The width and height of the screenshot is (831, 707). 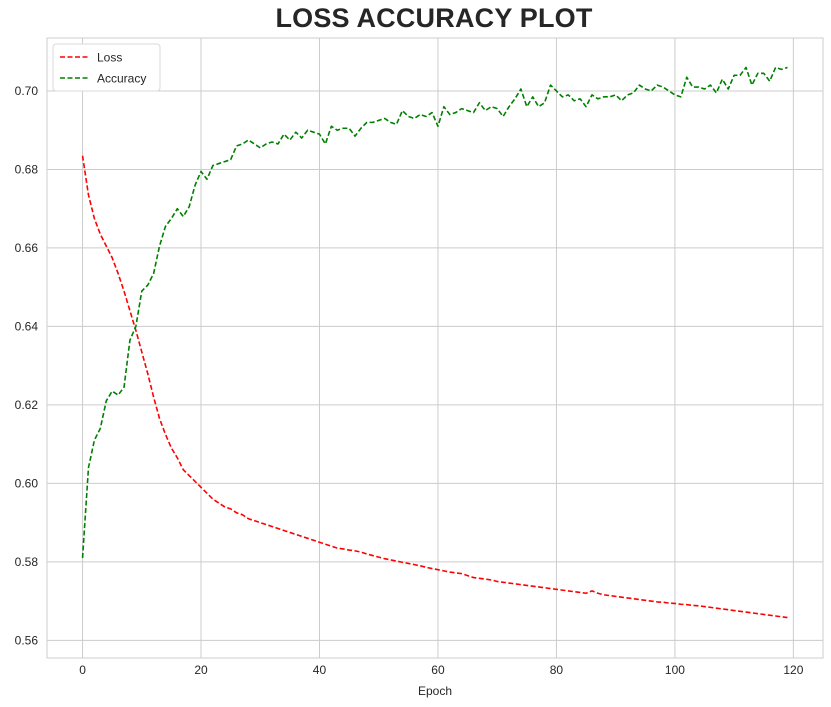 I want to click on legend-box, so click(x=106, y=67).